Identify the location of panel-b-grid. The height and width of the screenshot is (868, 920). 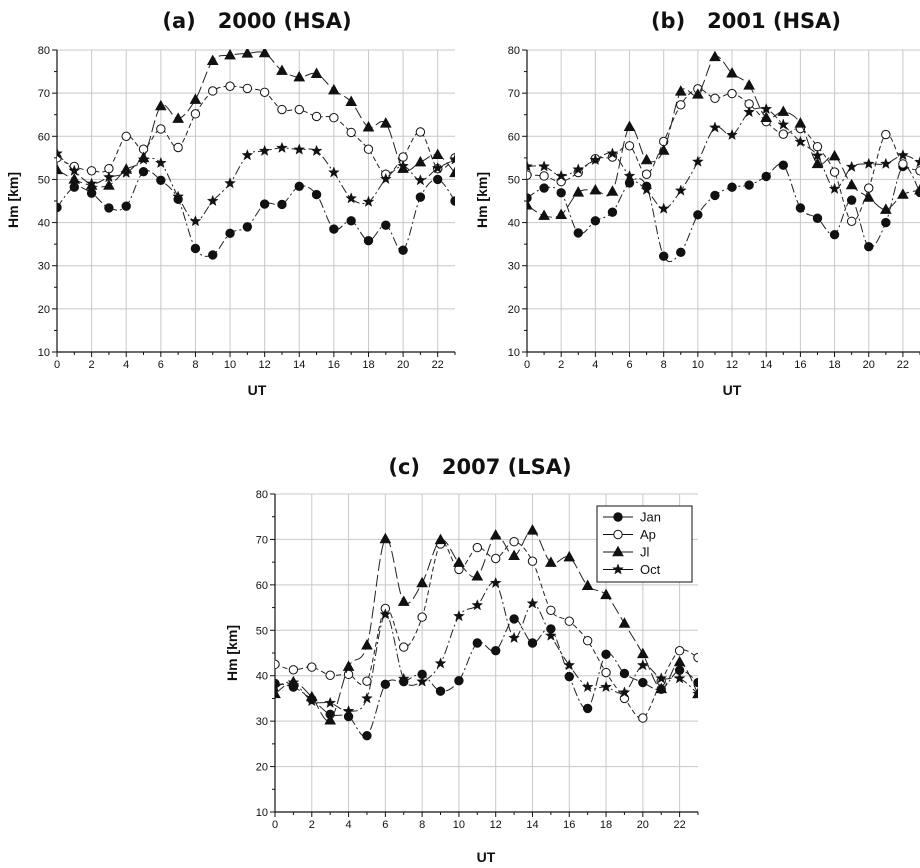
(723, 201).